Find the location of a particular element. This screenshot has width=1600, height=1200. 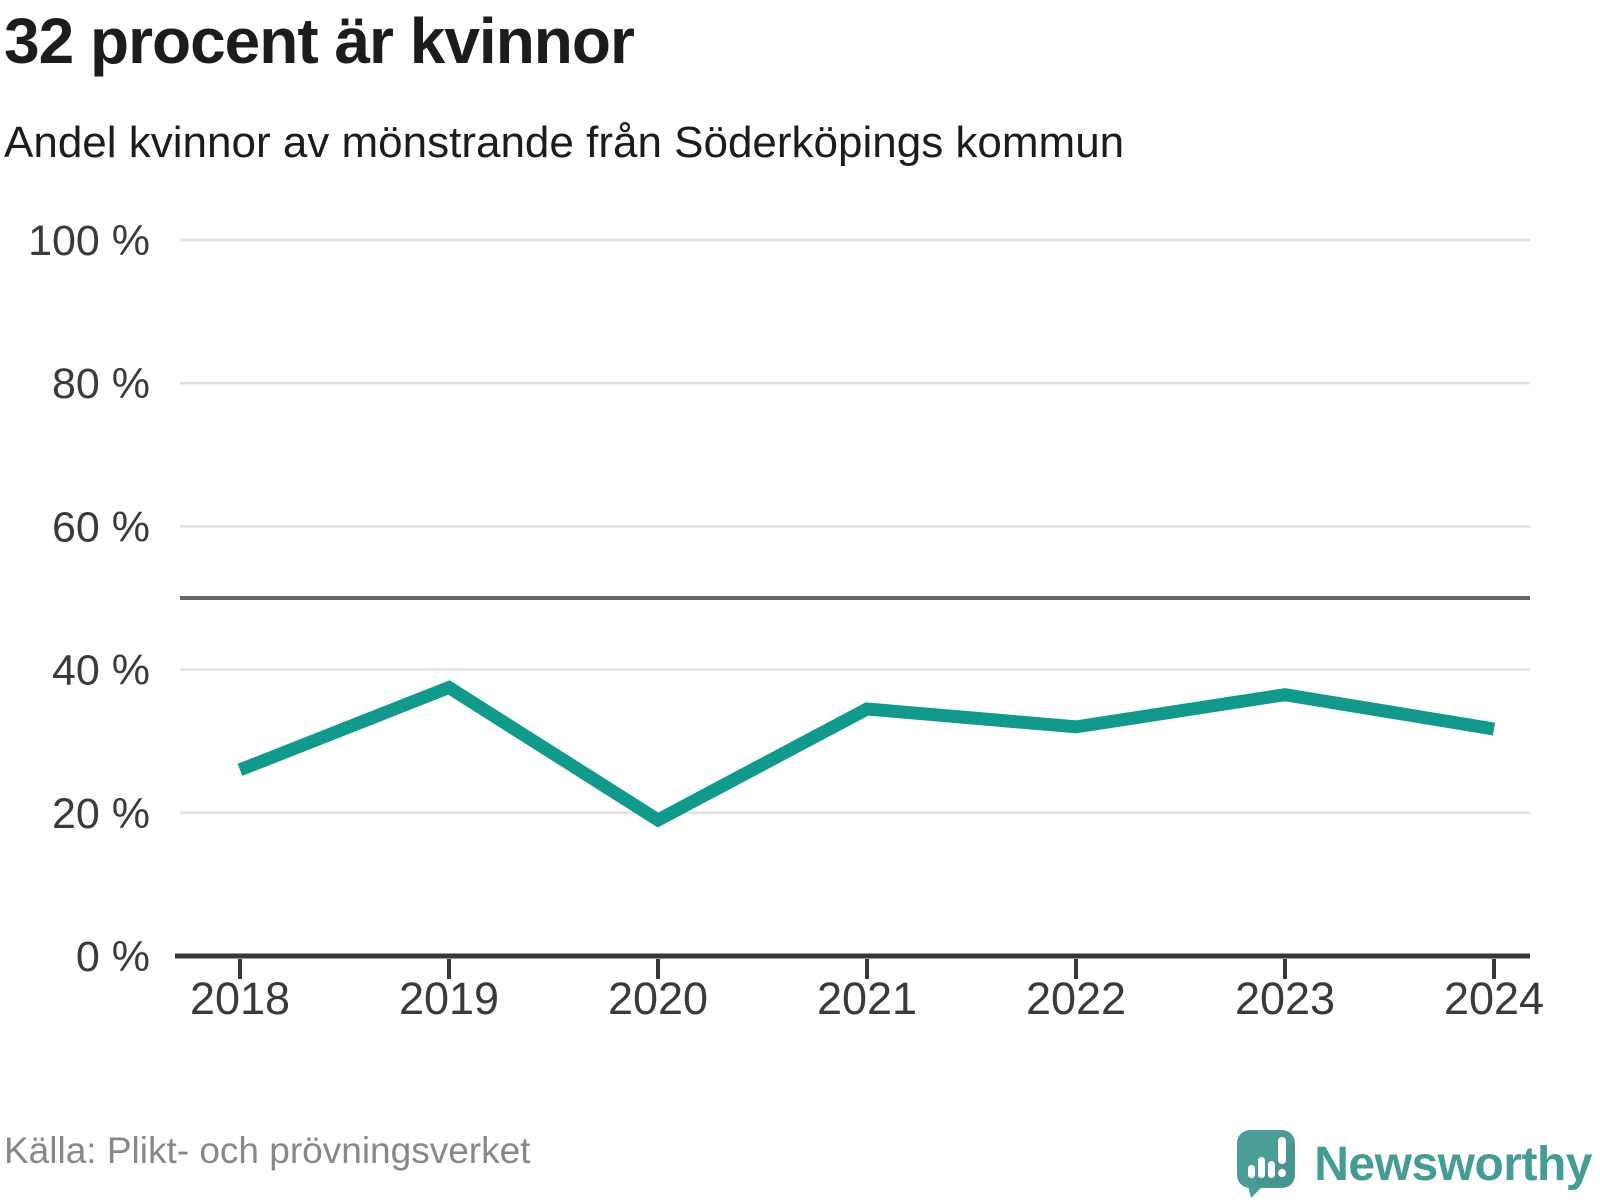

x-axis-tick-label: 2023 is located at coordinates (1285, 998).